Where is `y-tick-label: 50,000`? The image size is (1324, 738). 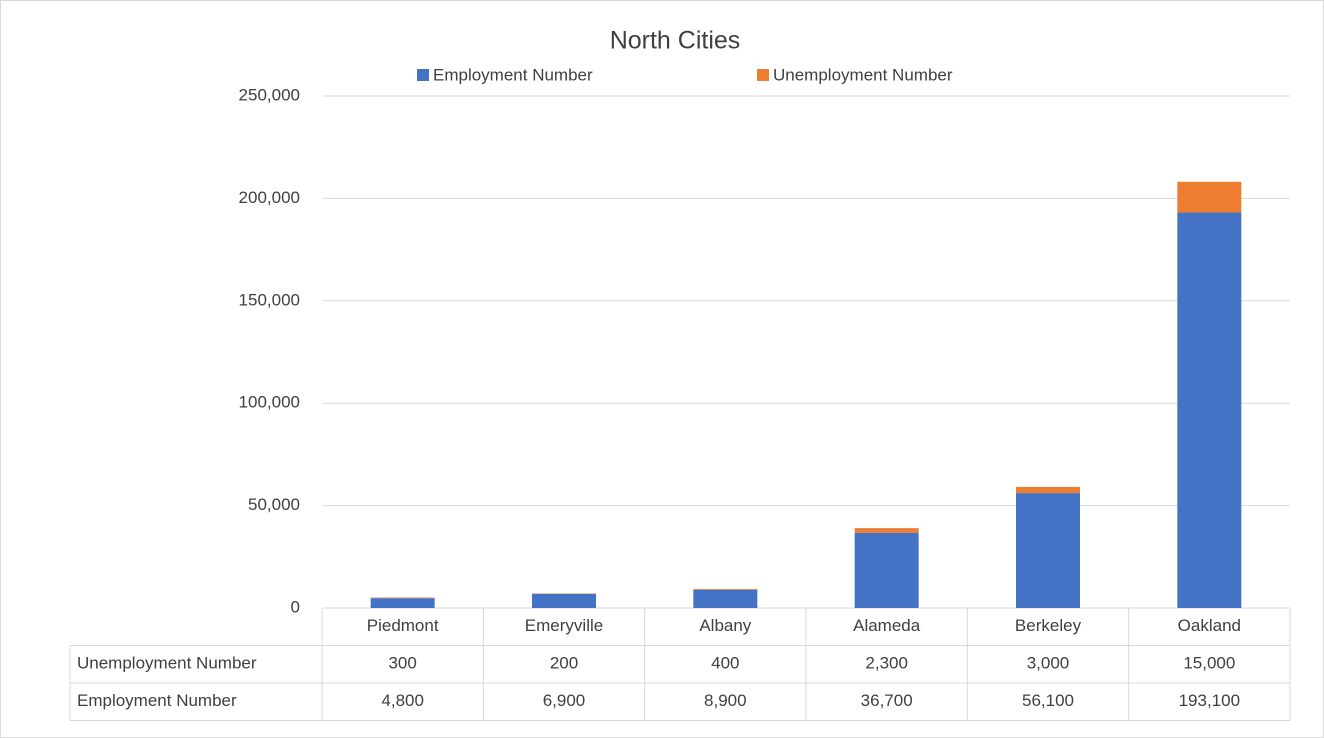
y-tick-label: 50,000 is located at coordinates (274, 504).